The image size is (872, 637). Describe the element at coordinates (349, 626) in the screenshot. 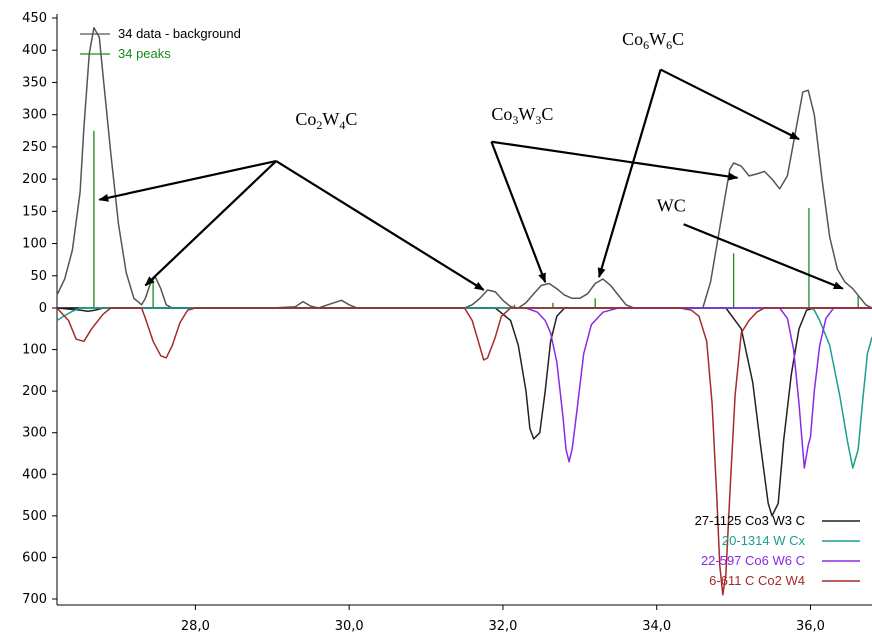

I see `x-tick-label: 30,0` at that location.